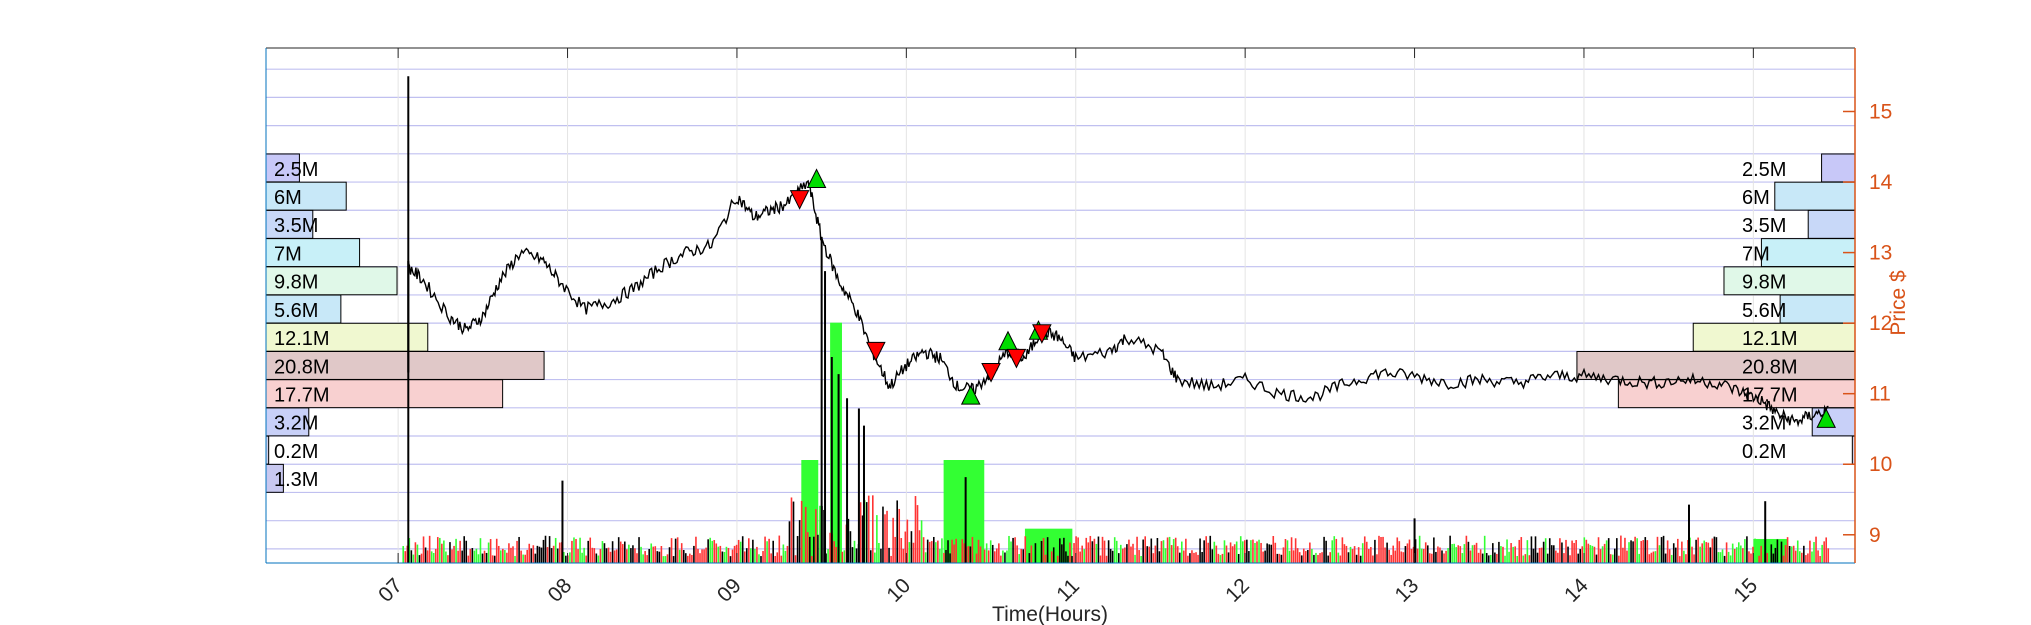 Image resolution: width=2031 pixels, height=625 pixels. I want to click on volume-block, so click(836, 442).